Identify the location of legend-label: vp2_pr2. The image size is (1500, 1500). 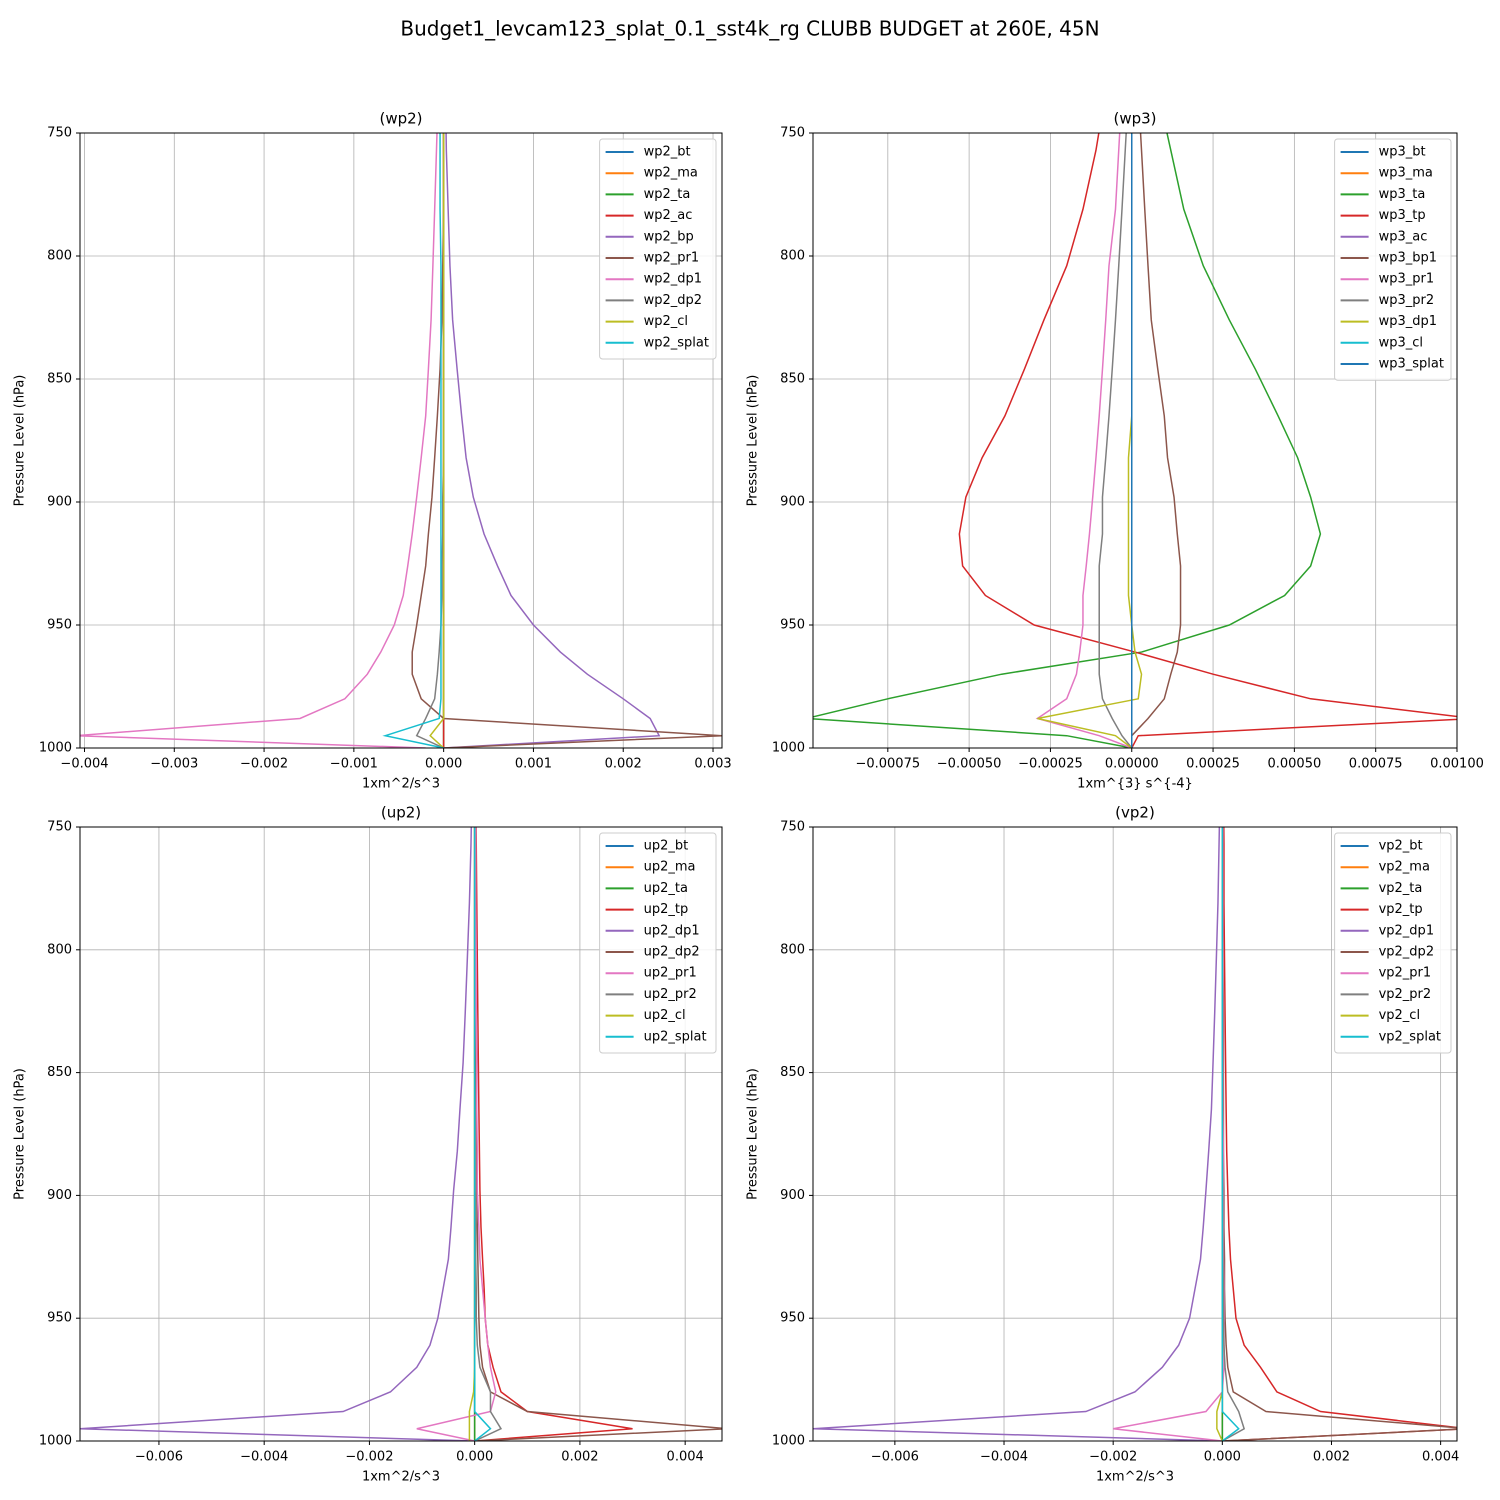
(1405, 994).